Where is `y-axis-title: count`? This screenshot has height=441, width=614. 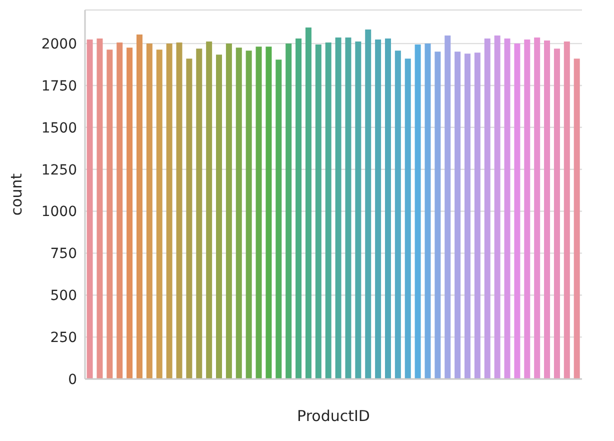
y-axis-title: count is located at coordinates (16, 194).